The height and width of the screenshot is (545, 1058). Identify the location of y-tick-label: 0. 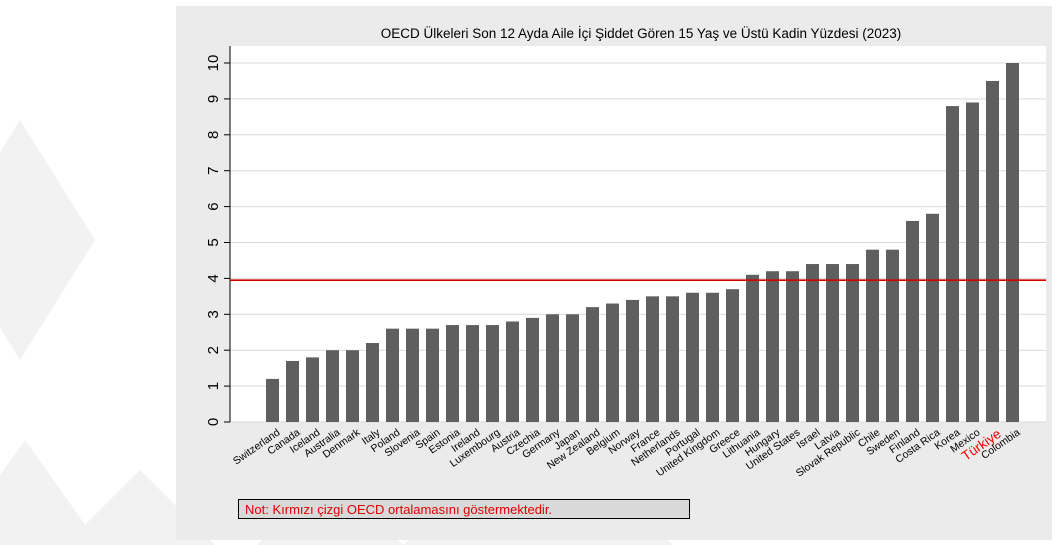
(213, 422).